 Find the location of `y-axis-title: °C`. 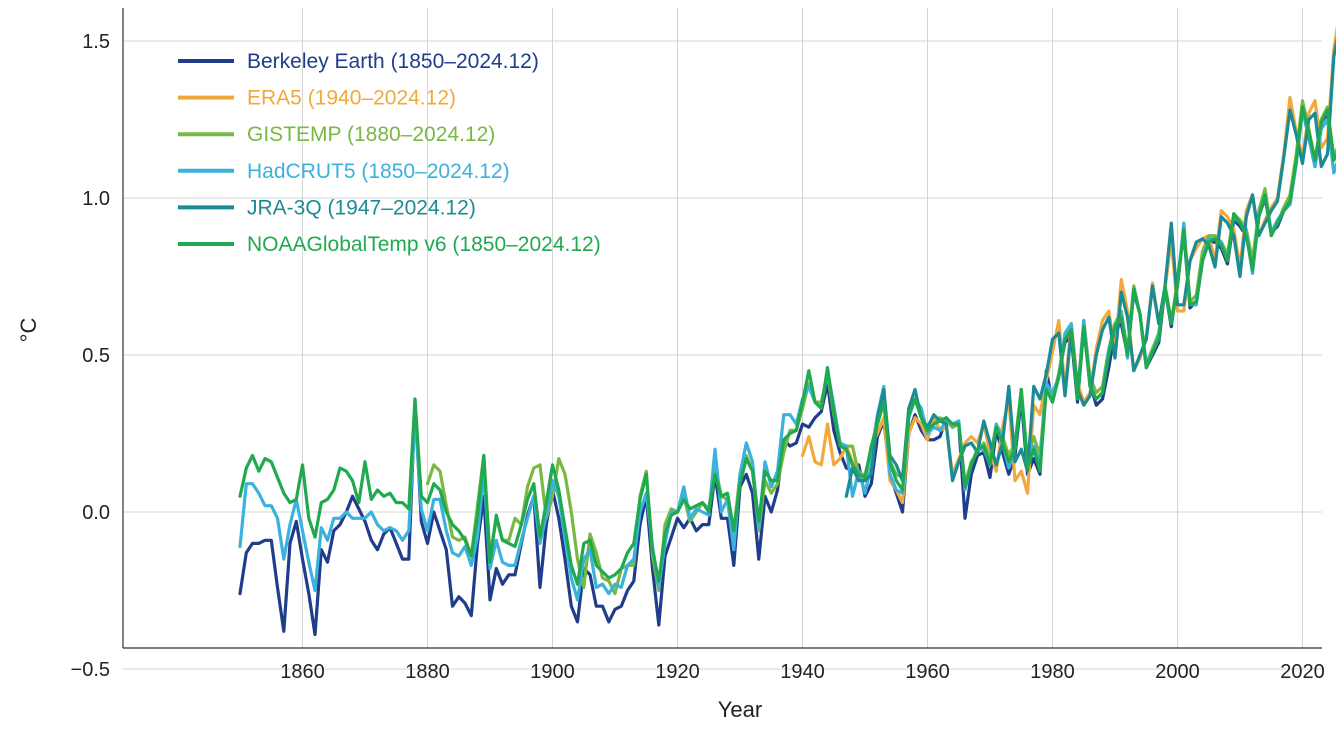

y-axis-title: °C is located at coordinates (28, 330).